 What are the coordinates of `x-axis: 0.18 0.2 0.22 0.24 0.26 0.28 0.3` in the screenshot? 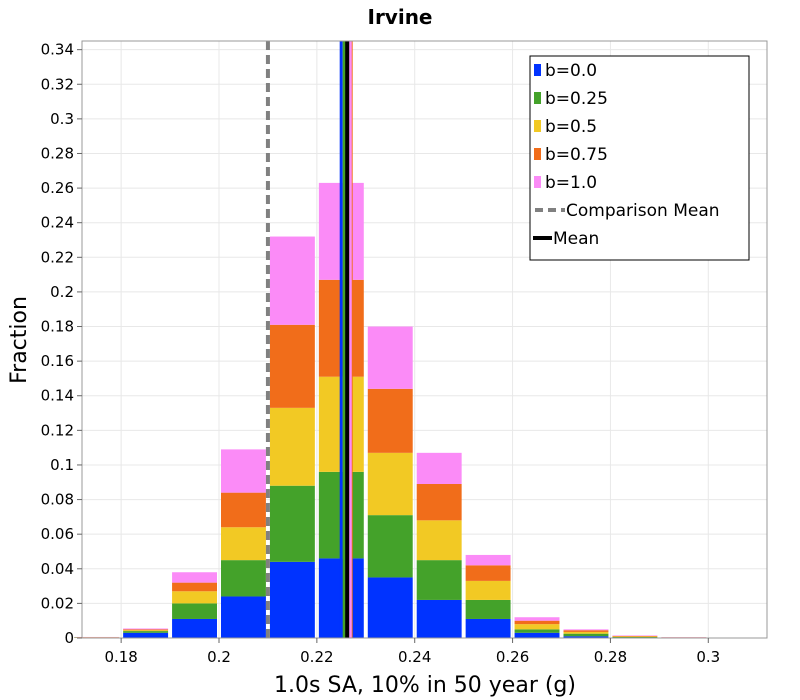 It's located at (412, 652).